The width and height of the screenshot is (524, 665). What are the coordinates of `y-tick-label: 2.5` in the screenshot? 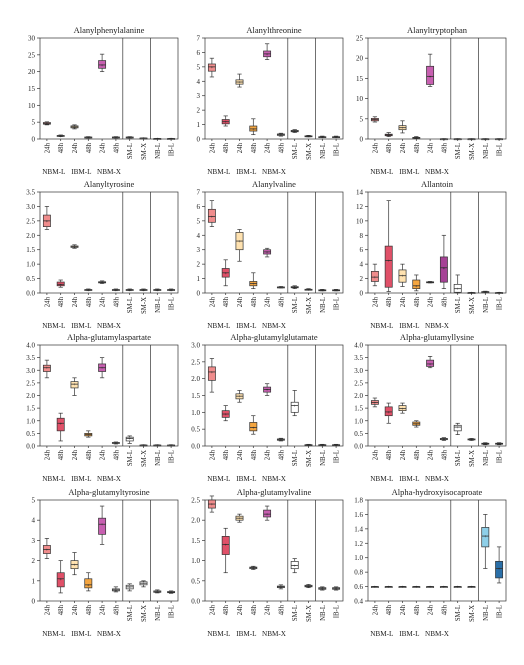 It's located at (30, 221).